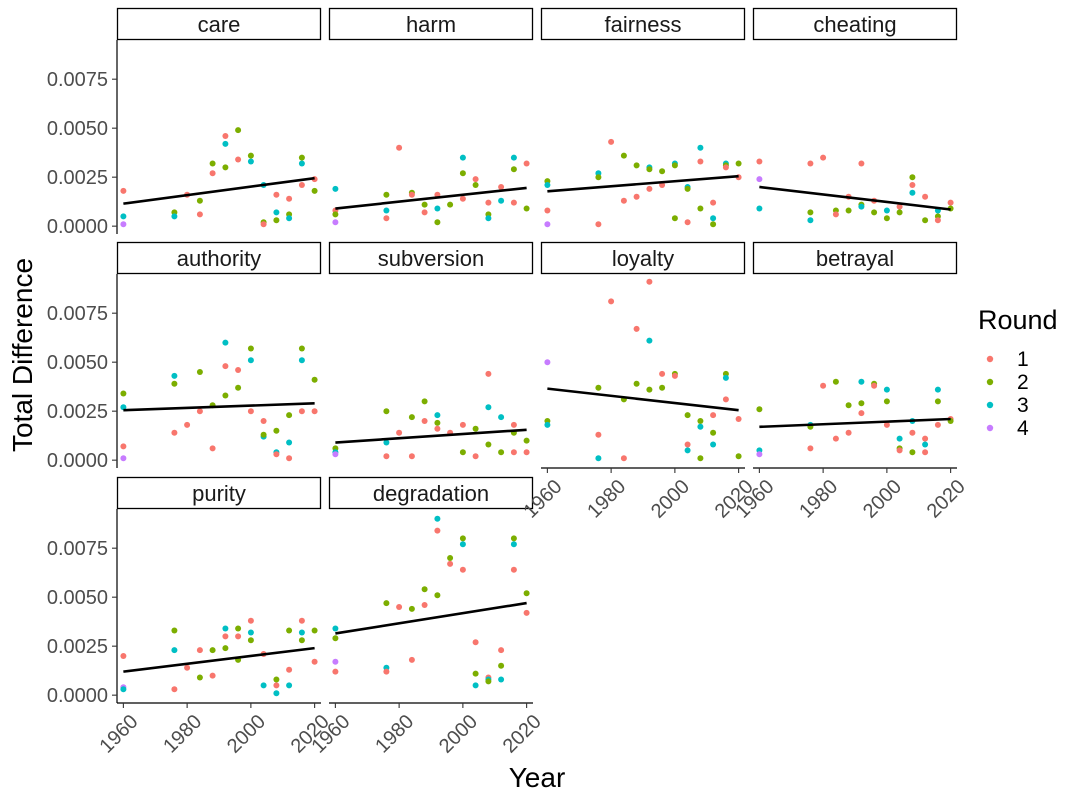  Describe the element at coordinates (1023, 405) in the screenshot. I see `legend-label: 3` at that location.